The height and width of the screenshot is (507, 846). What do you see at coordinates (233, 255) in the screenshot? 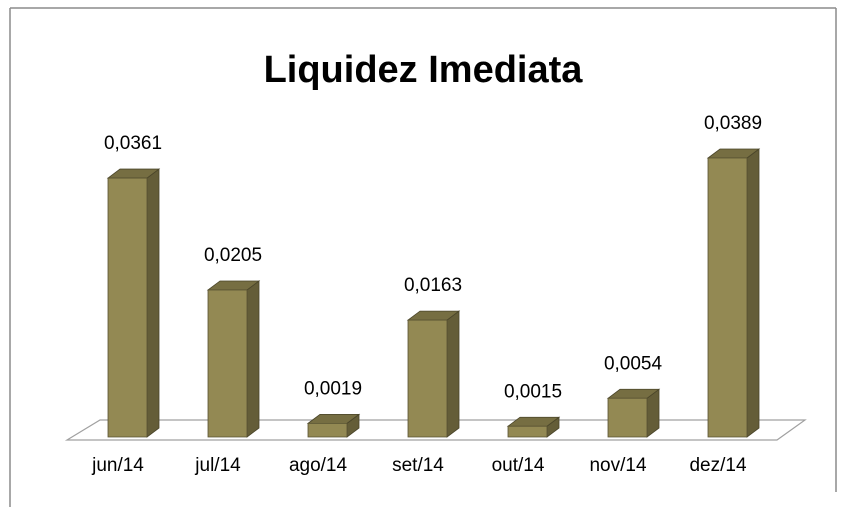
I see `data-label: 0,0205` at bounding box center [233, 255].